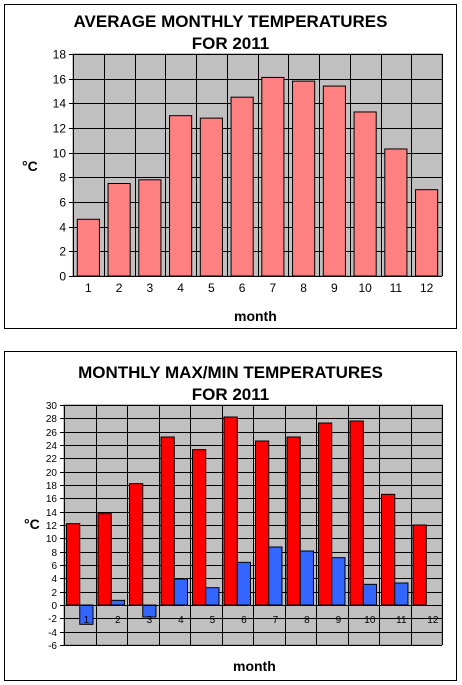 Image resolution: width=462 pixels, height=685 pixels. Describe the element at coordinates (52, 406) in the screenshot. I see `y-tick-label: 30` at that location.